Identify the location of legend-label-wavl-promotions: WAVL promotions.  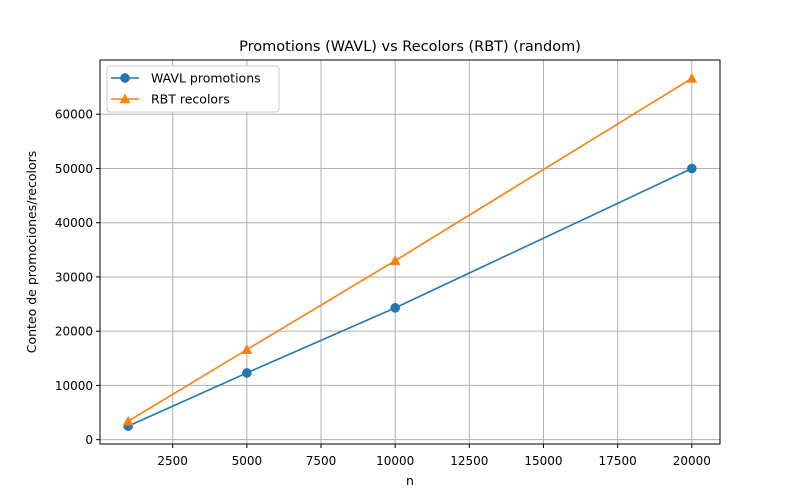
(206, 78).